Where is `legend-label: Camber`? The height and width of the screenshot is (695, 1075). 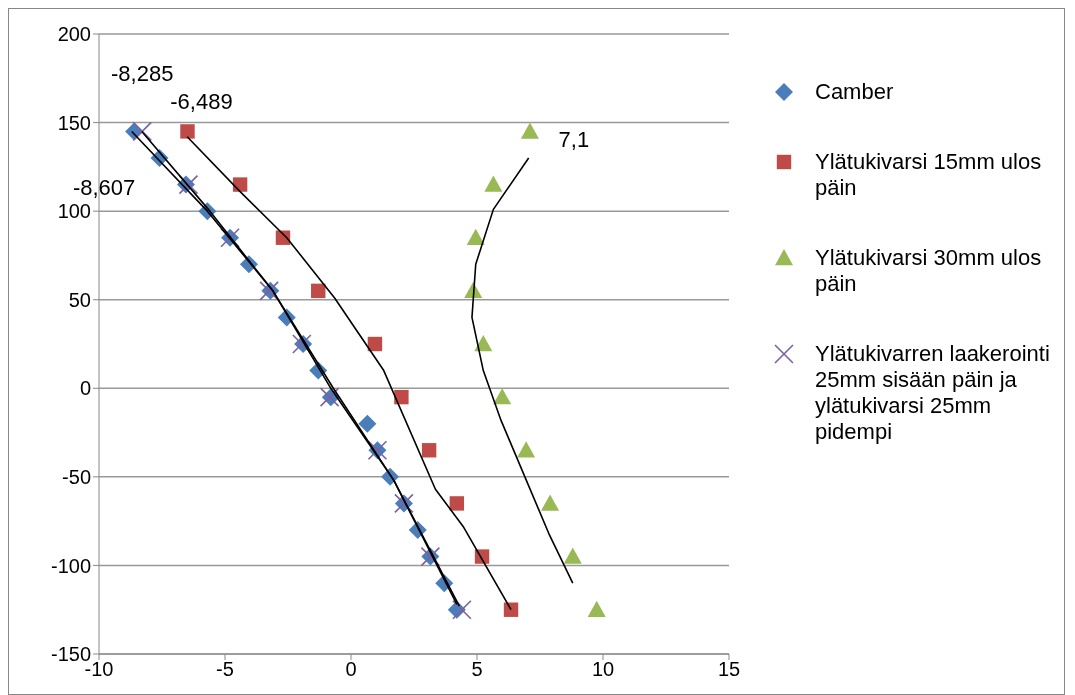
legend-label: Camber is located at coordinates (854, 92).